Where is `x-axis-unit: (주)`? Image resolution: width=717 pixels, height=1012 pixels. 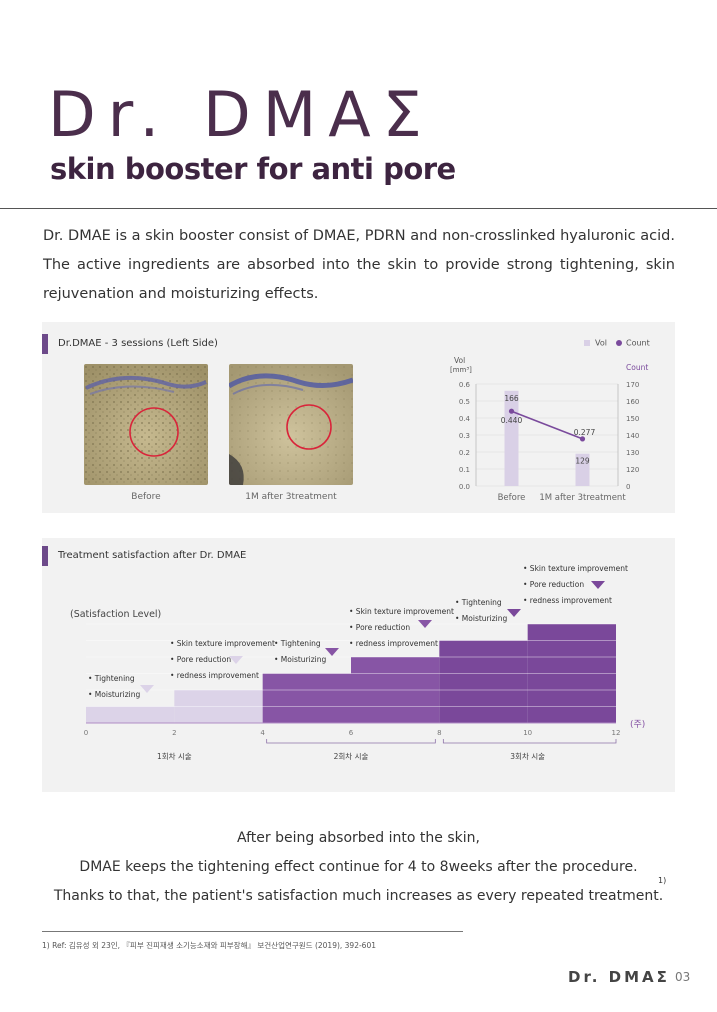
x-axis-unit: (주) is located at coordinates (637, 724).